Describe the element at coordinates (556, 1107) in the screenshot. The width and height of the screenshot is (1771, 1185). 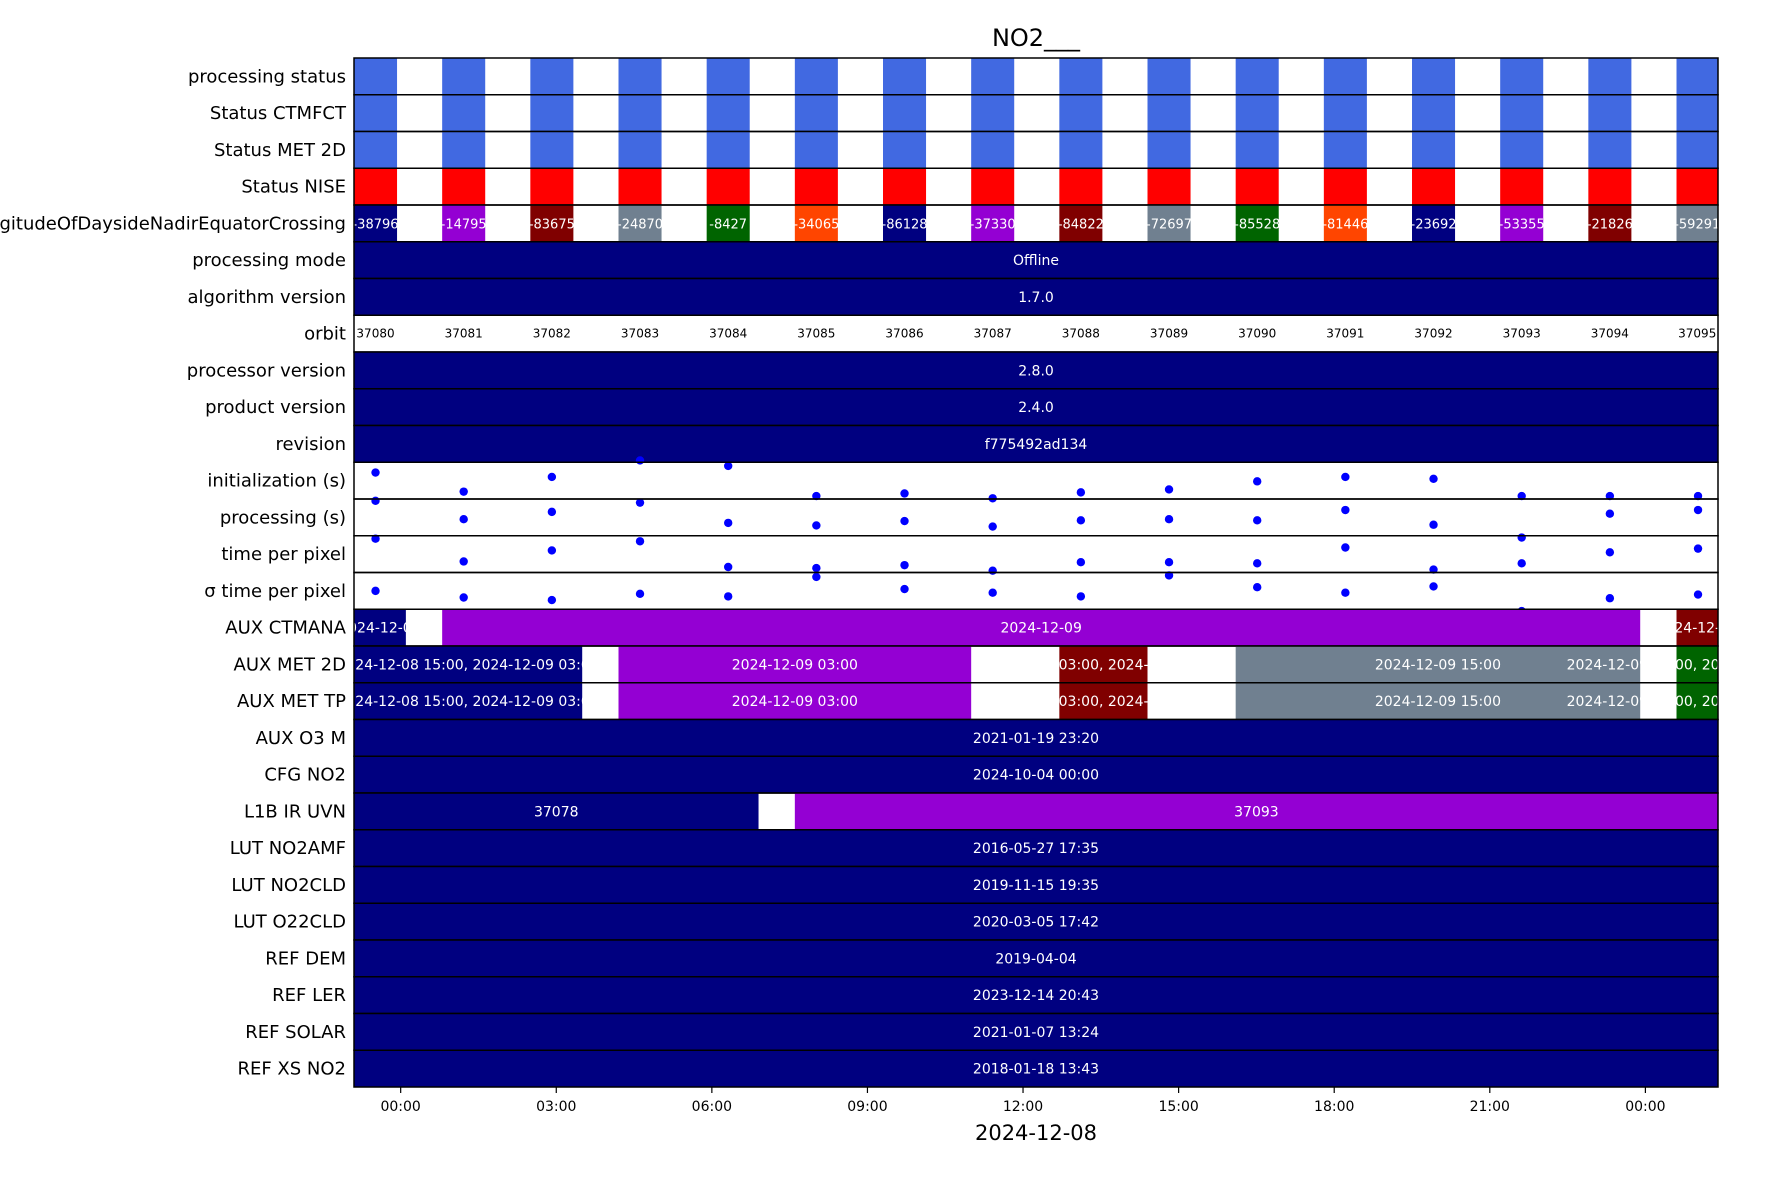
I see `x-tick-label: 03:00` at that location.